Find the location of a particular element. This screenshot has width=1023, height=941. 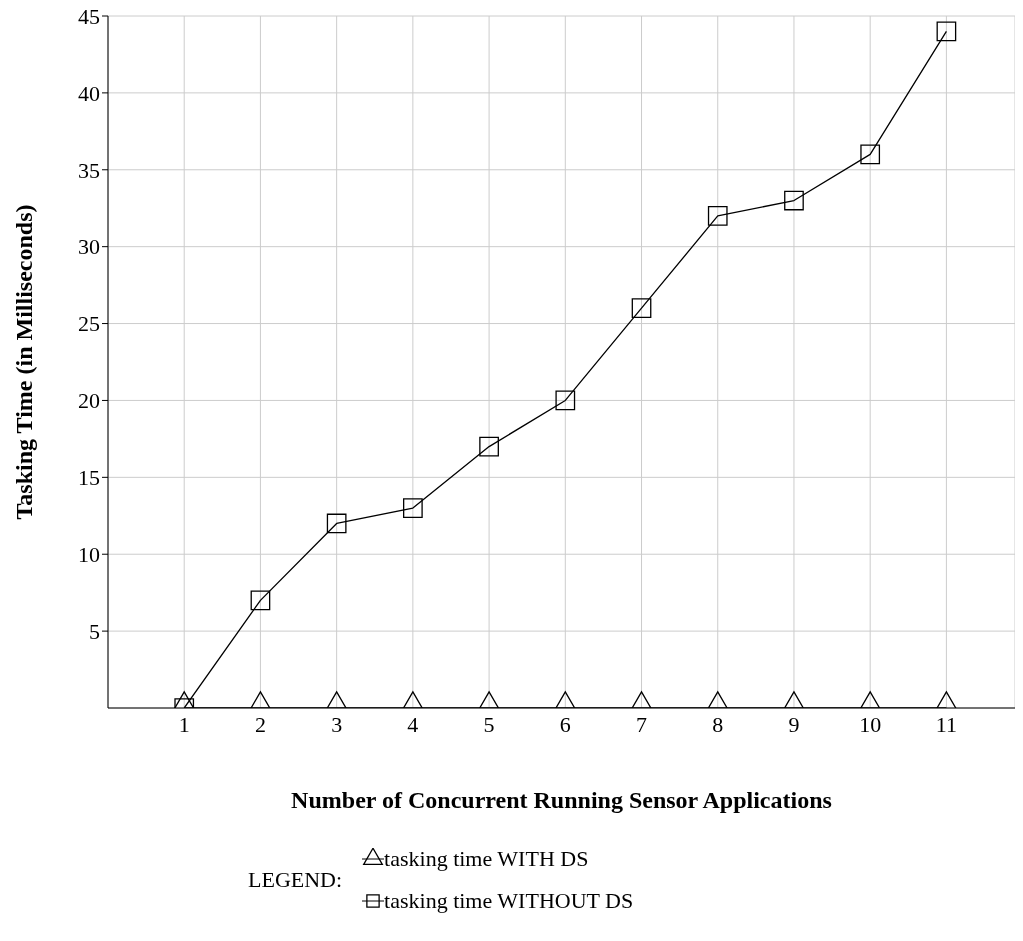

y-tick-label: 30 is located at coordinates (89, 247).